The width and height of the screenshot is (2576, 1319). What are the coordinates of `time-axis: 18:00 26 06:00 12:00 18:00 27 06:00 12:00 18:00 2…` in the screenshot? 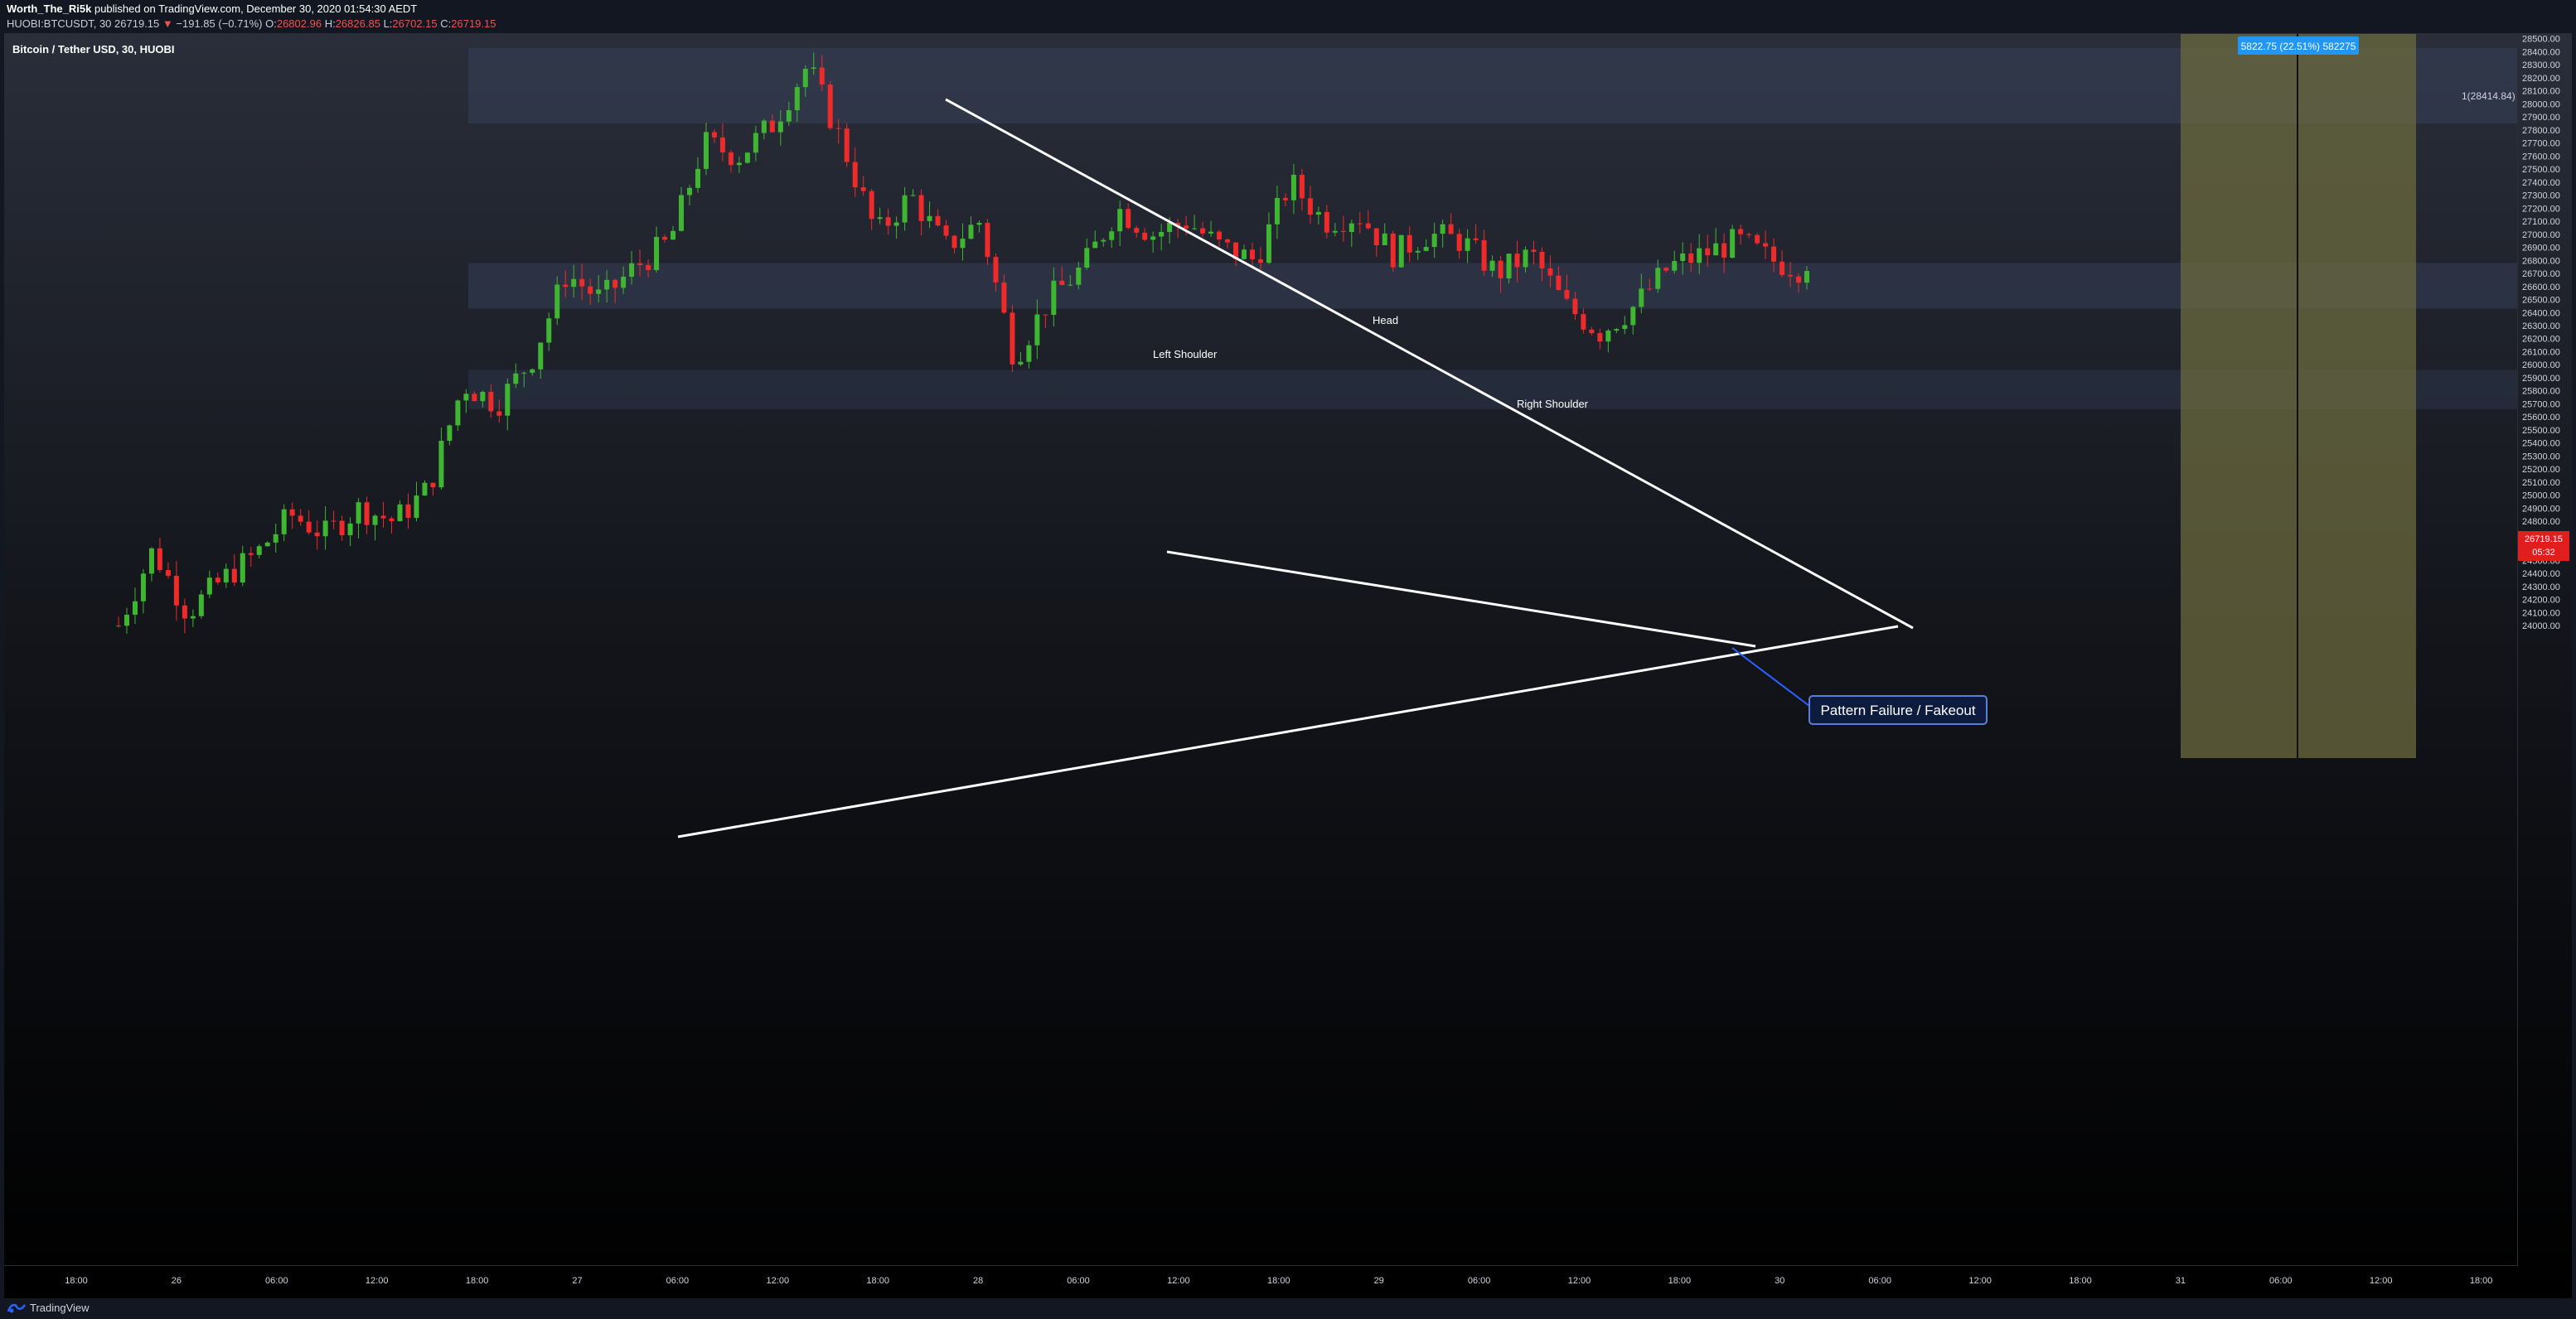 It's located at (1278, 1281).